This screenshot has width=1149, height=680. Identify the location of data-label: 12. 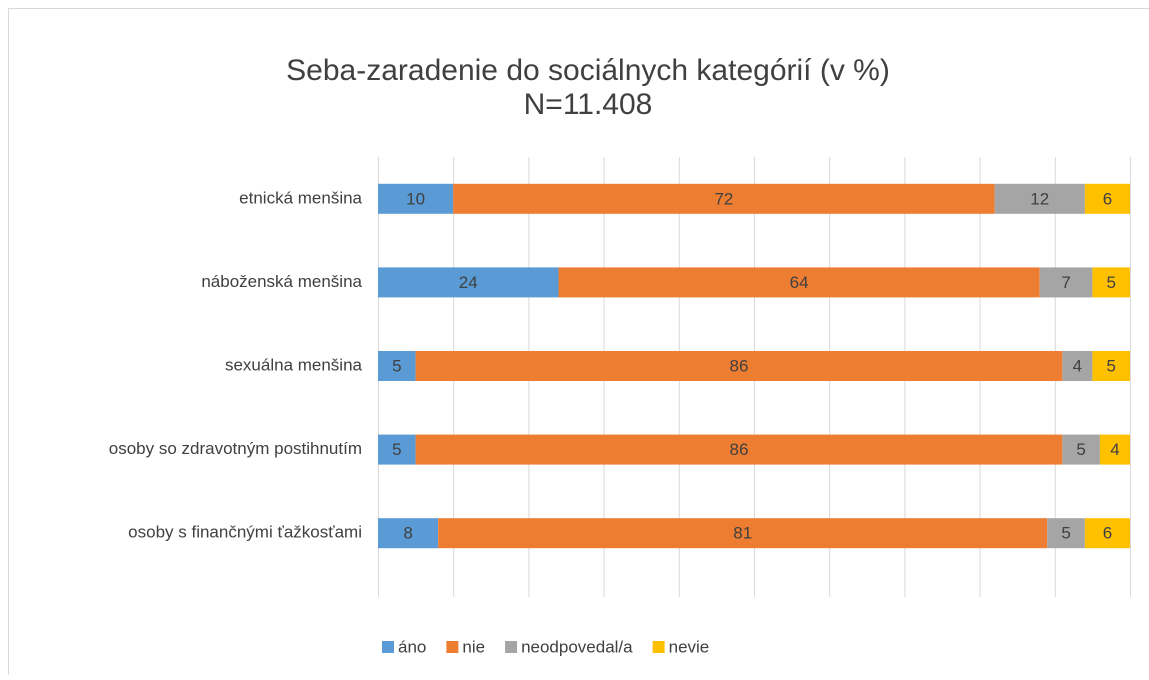
(1039, 198).